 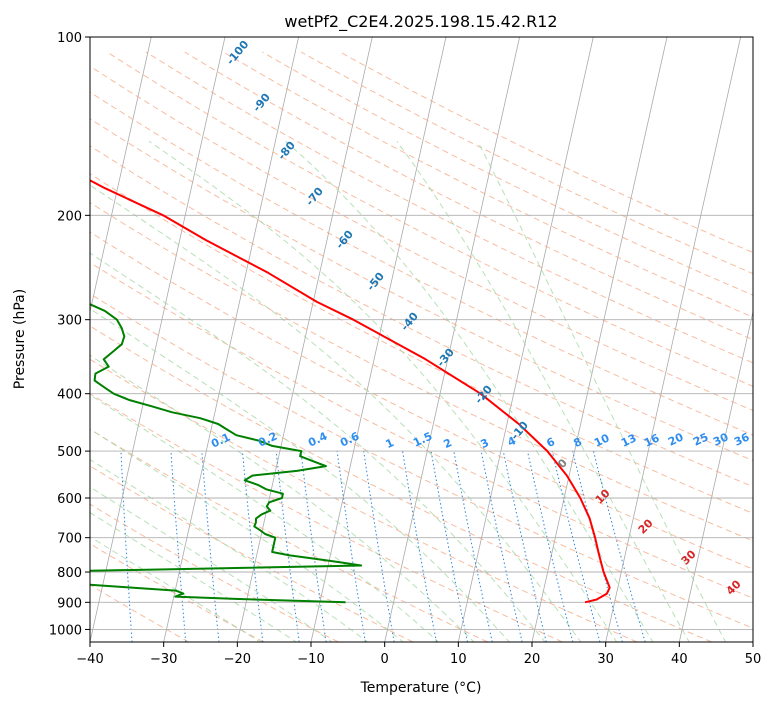 What do you see at coordinates (69, 573) in the screenshot?
I see `y-tick-label: 800` at bounding box center [69, 573].